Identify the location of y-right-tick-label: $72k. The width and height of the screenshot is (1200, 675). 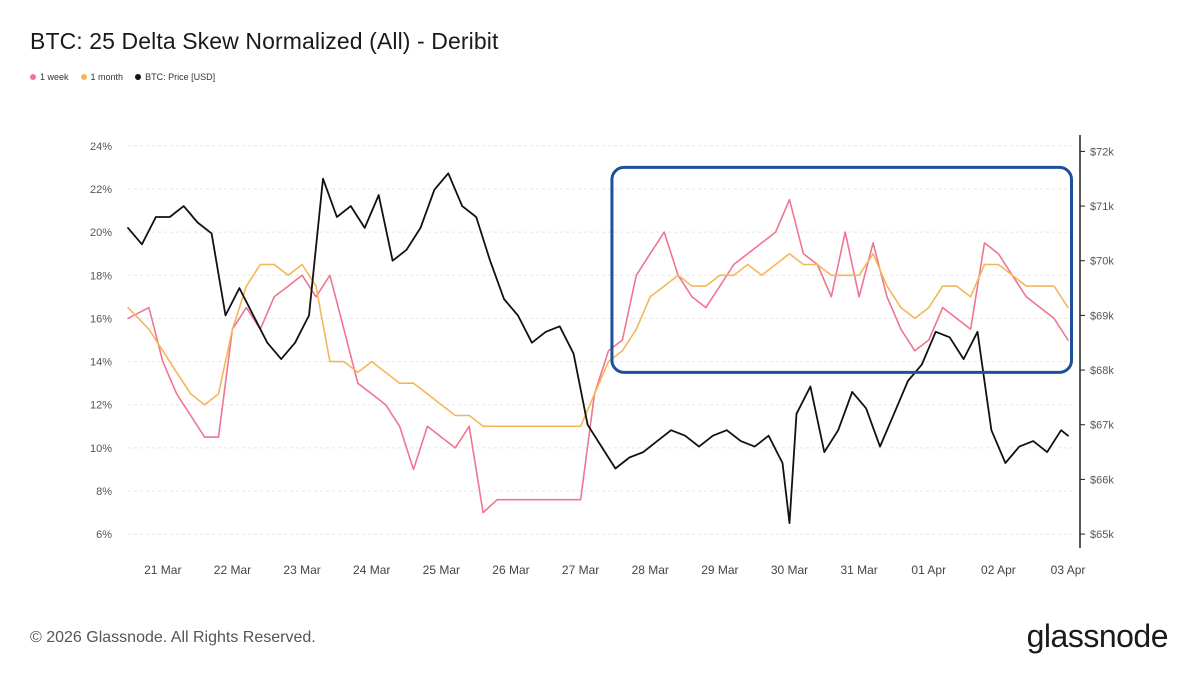
(1102, 152).